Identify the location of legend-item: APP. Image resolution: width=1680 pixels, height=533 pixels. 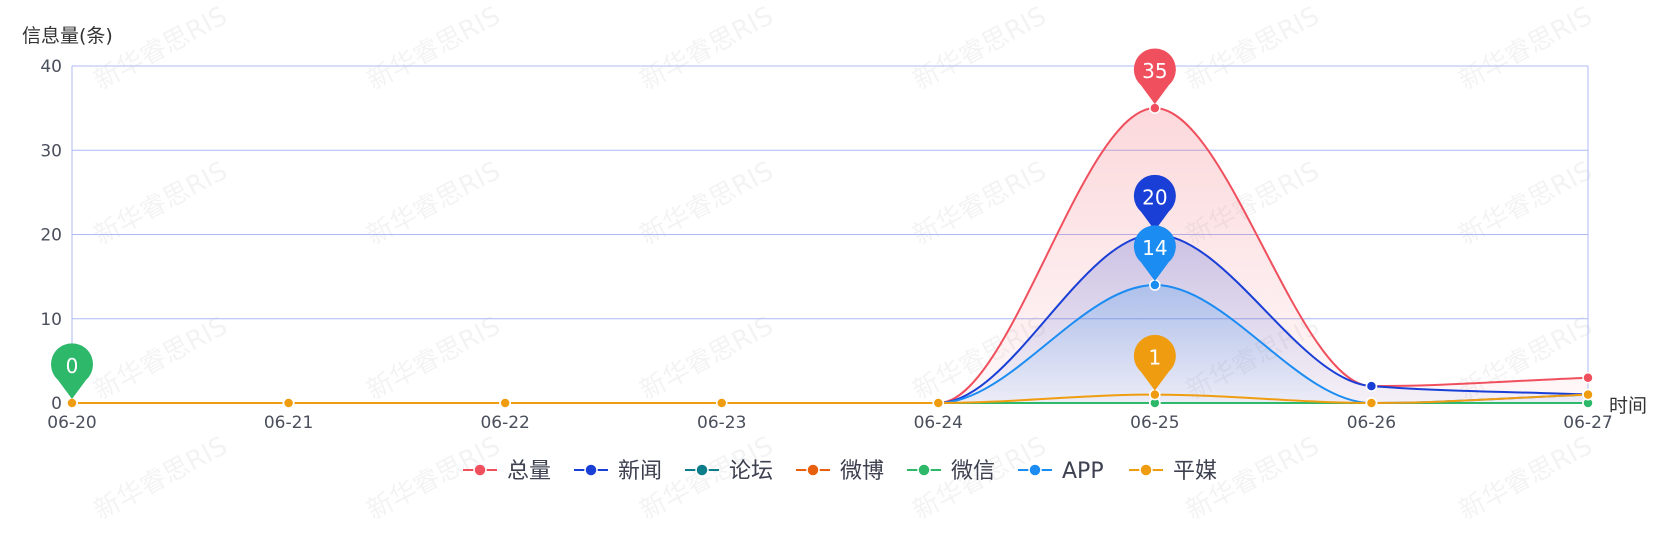
(1061, 471).